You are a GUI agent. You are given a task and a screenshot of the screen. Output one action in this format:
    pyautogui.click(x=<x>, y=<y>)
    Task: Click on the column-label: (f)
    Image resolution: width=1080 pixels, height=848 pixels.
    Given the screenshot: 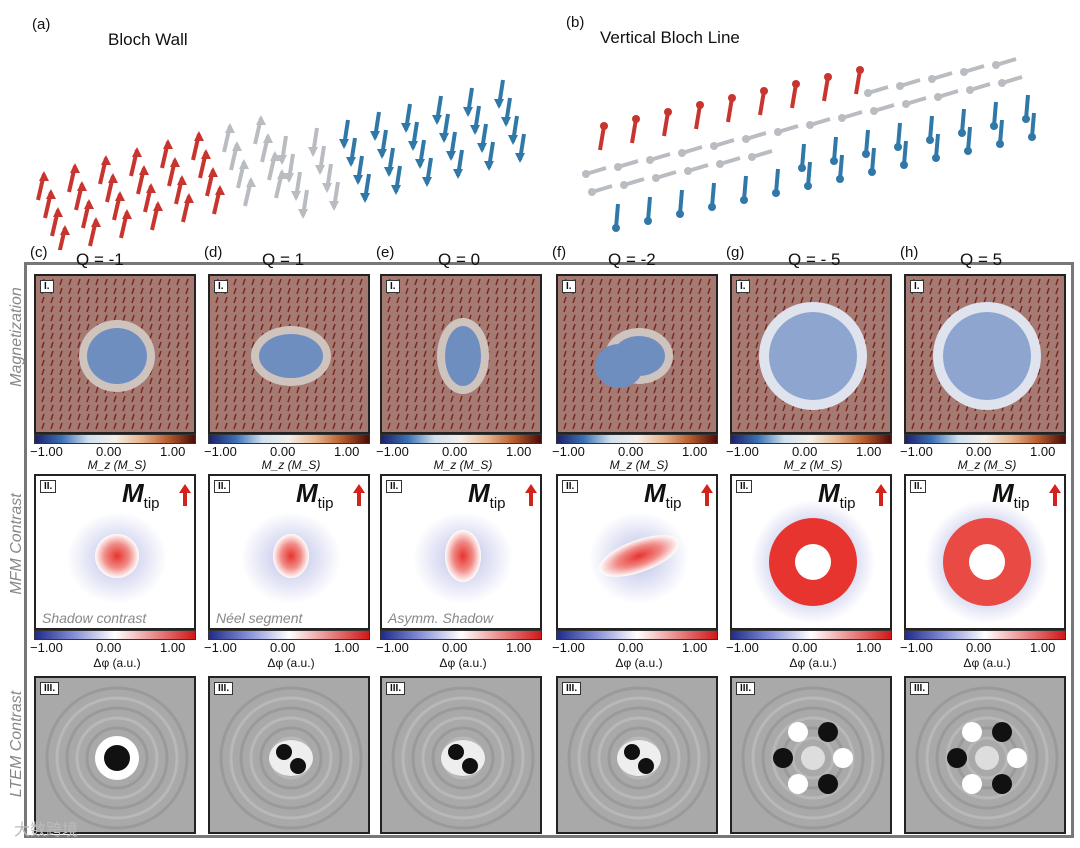 What is the action you would take?
    pyautogui.click(x=559, y=252)
    